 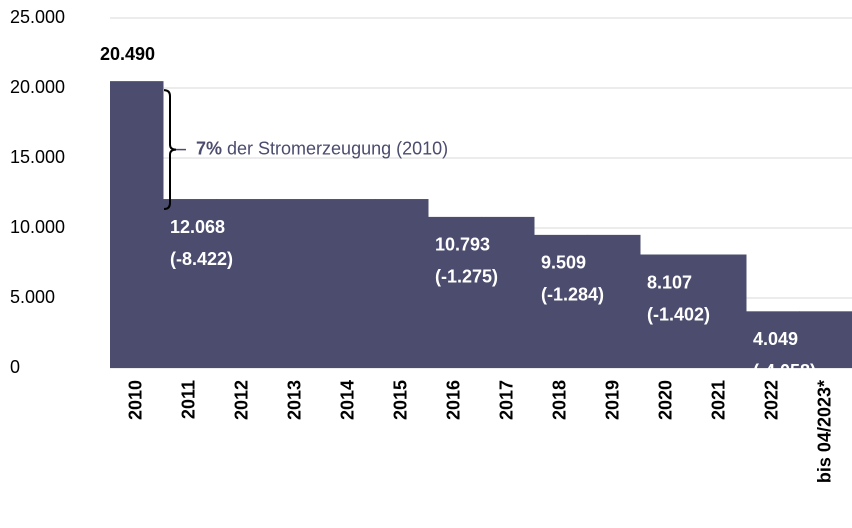 What do you see at coordinates (559, 400) in the screenshot?
I see `x-tick-label: 2018` at bounding box center [559, 400].